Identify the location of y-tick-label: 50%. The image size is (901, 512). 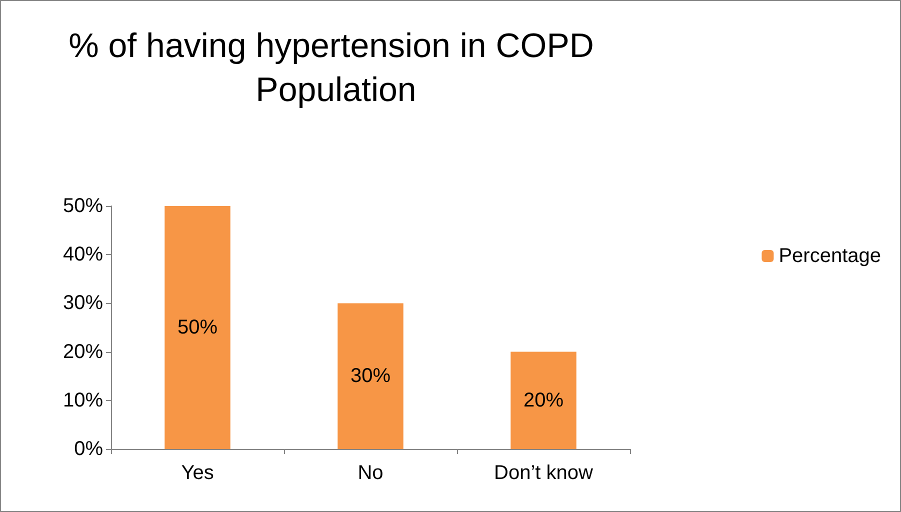
(83, 206).